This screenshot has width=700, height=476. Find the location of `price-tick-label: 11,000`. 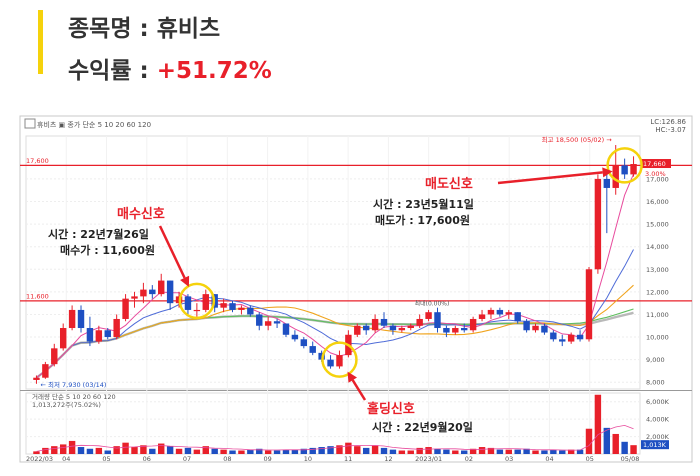

price-tick-label: 11,000 is located at coordinates (657, 315).